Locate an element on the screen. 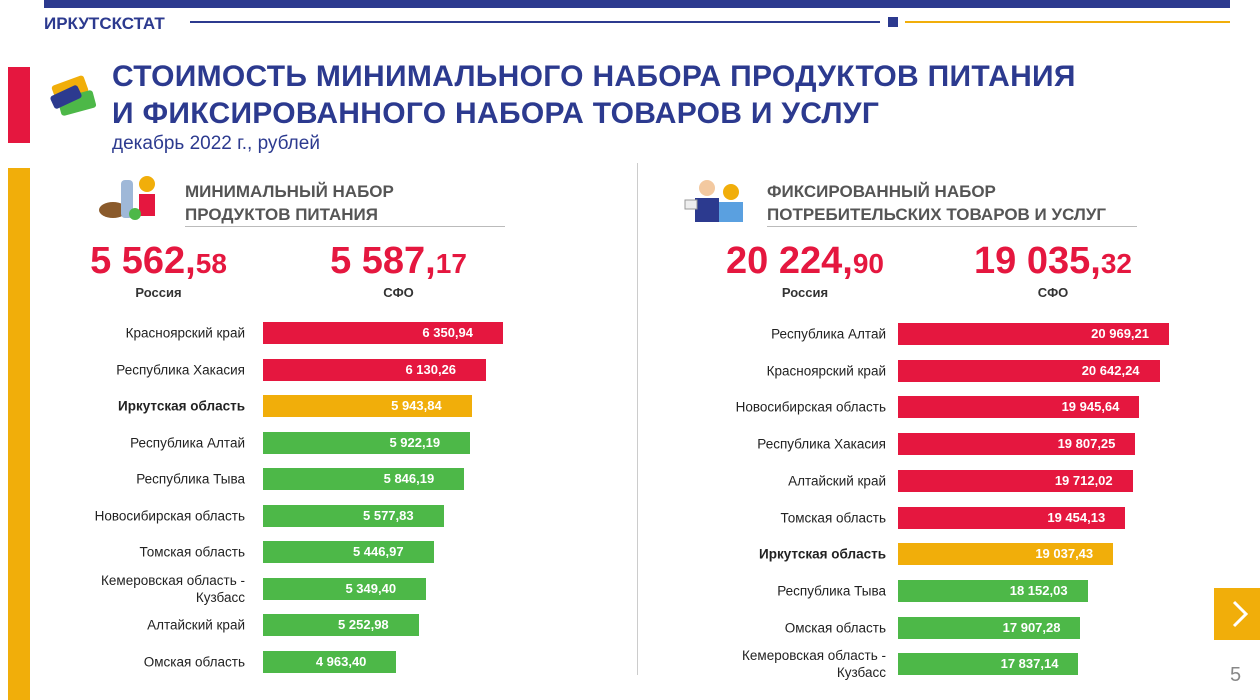  value-label: 5 349,40 is located at coordinates (371, 588).